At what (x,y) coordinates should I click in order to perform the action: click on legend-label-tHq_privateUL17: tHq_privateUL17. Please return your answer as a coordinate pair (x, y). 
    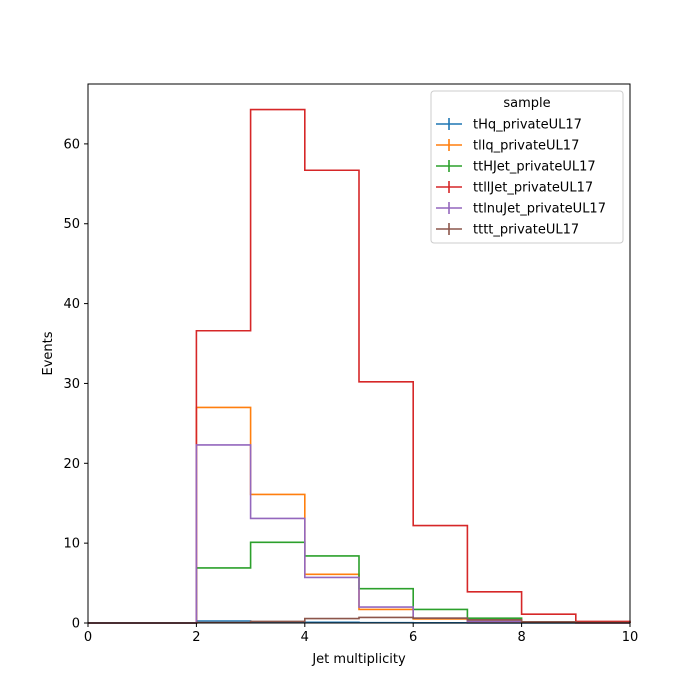
    Looking at the image, I should click on (527, 125).